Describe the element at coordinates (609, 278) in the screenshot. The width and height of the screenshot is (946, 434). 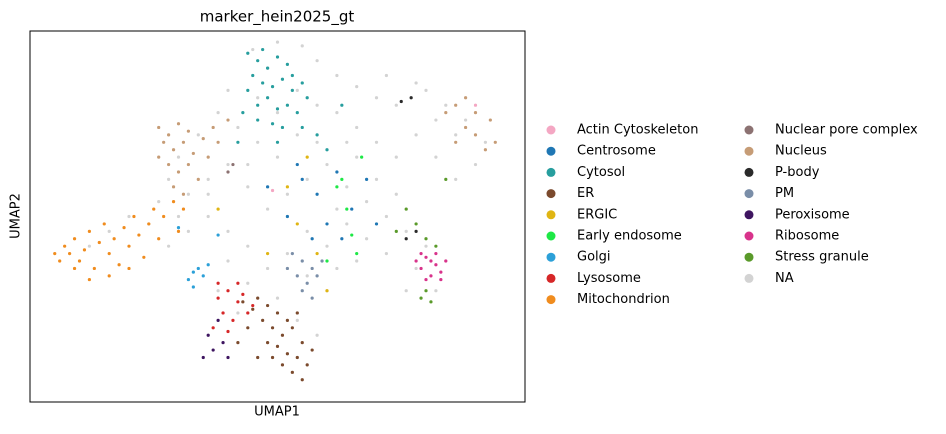
I see `legend-label: Lysosome` at that location.